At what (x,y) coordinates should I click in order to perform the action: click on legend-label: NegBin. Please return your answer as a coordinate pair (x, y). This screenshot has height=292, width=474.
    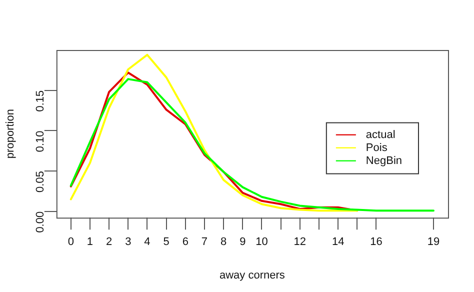
    Looking at the image, I should click on (384, 160).